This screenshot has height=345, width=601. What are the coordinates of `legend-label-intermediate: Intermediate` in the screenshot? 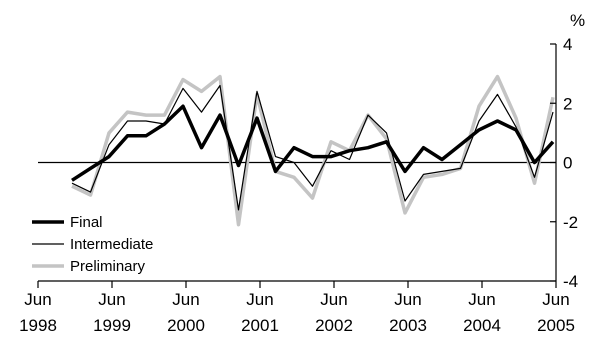 It's located at (111, 244).